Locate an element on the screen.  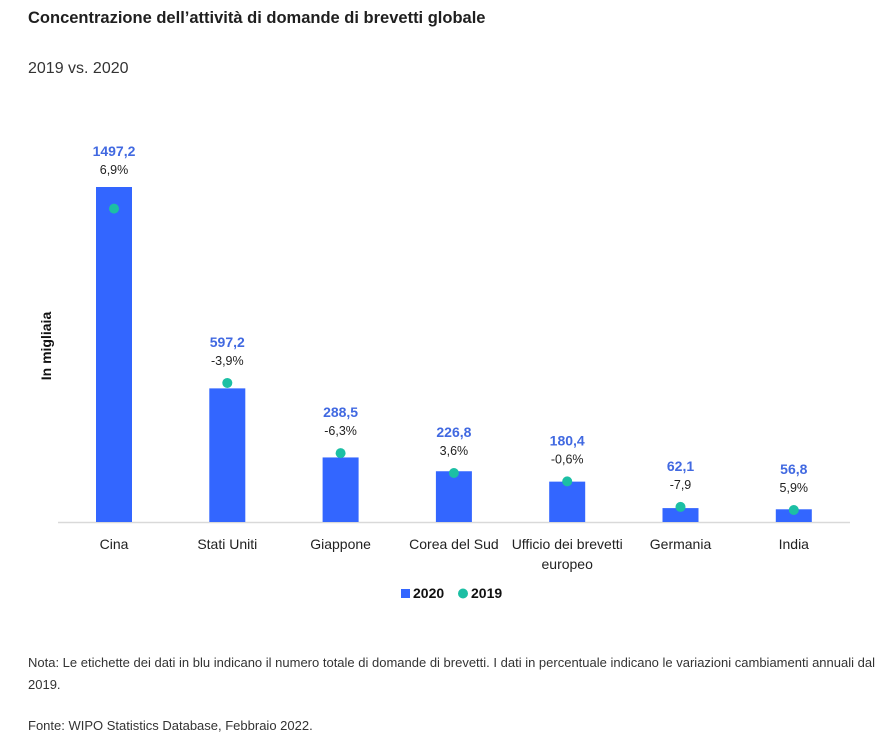
legend-label-2019: 2019 is located at coordinates (486, 593).